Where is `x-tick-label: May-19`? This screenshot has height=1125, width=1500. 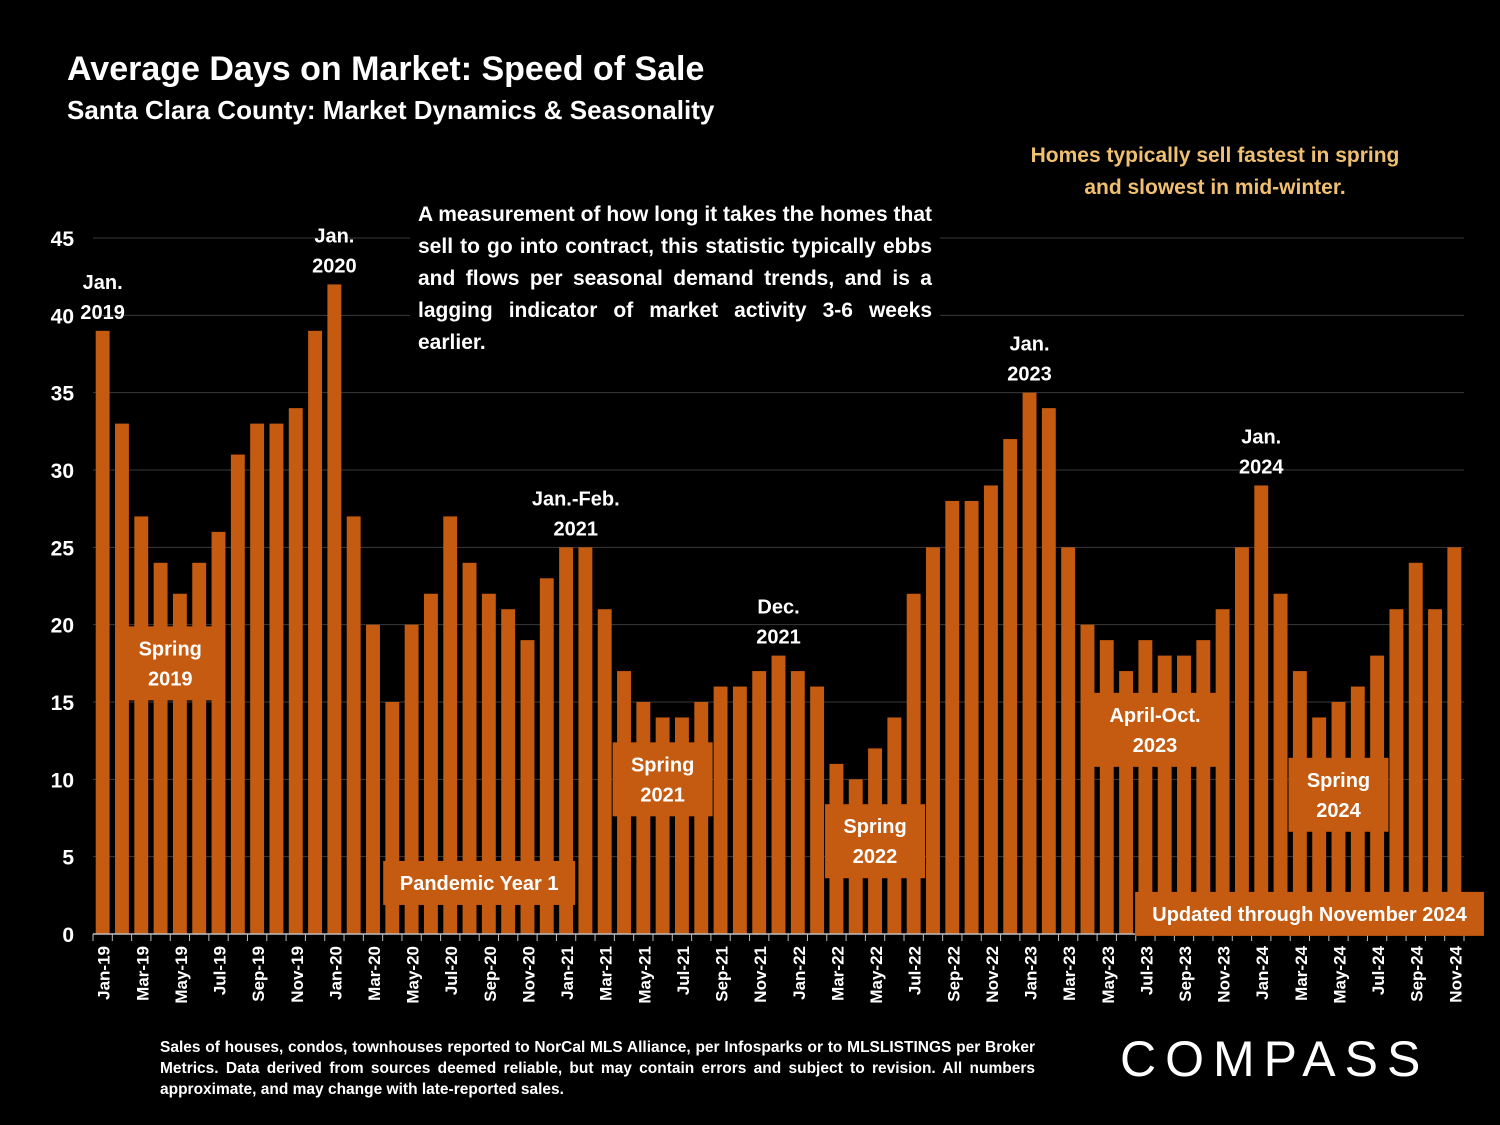
x-tick-label: May-19 is located at coordinates (181, 975).